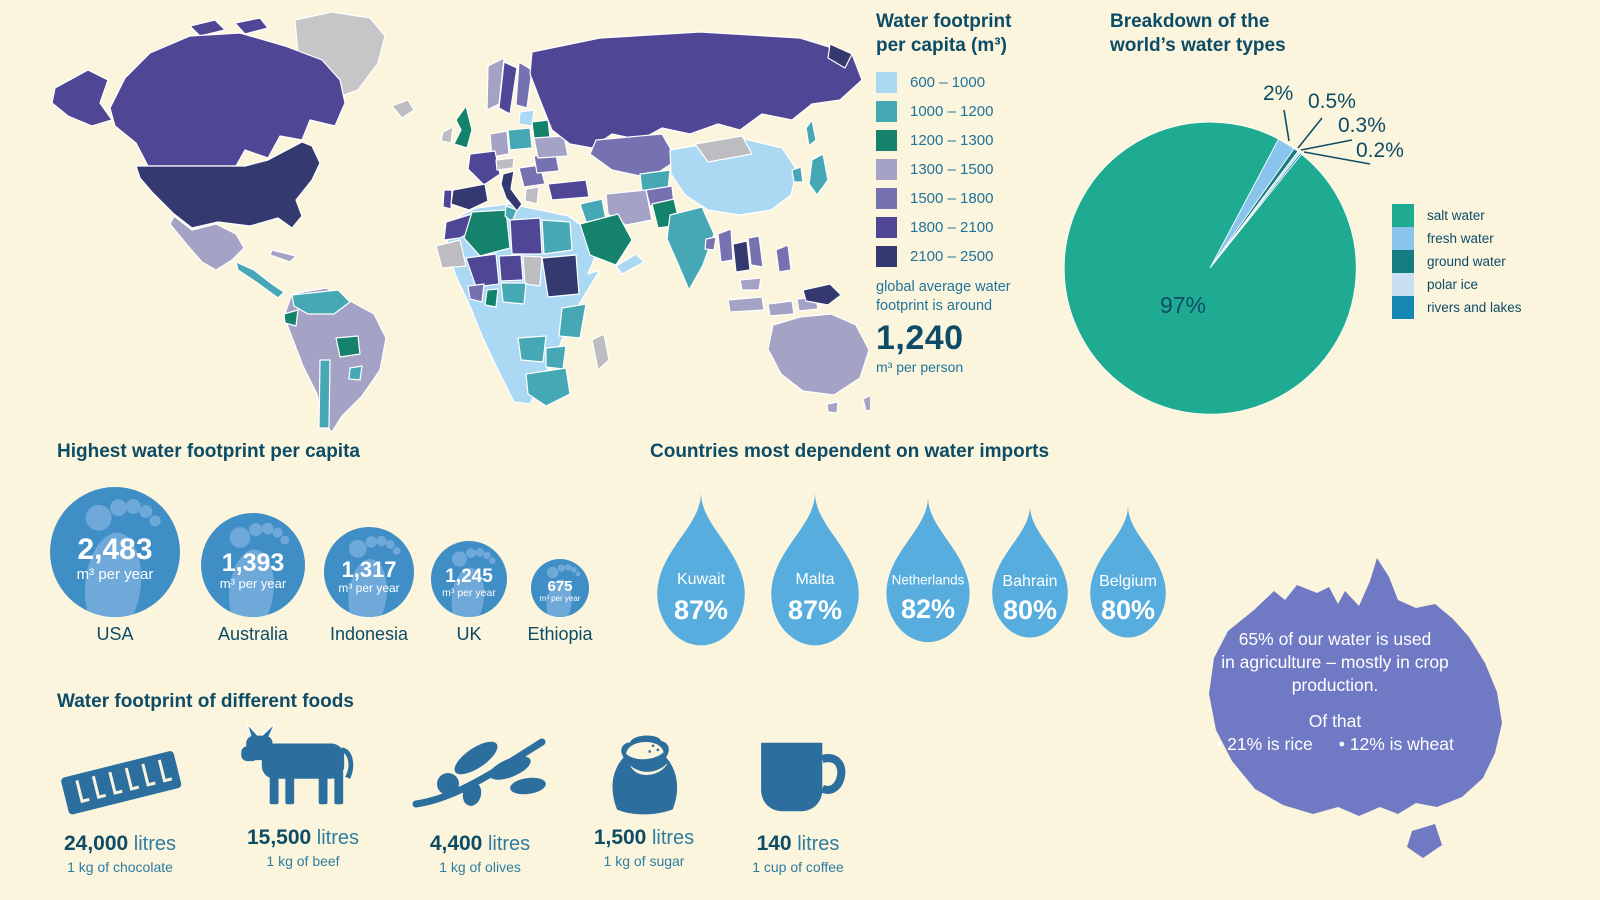 The height and width of the screenshot is (900, 1600). Describe the element at coordinates (348, 346) in the screenshot. I see `country-bolivia` at that location.